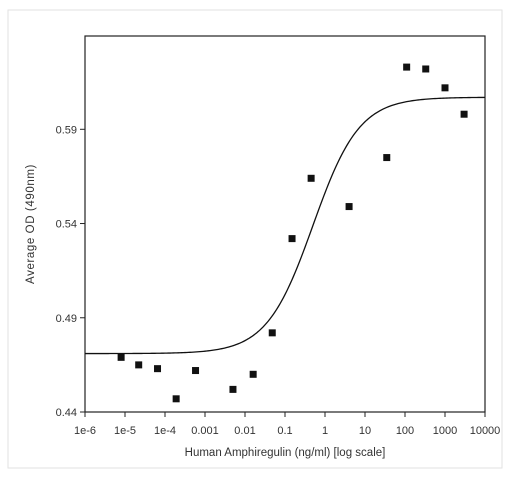 Image resolution: width=510 pixels, height=487 pixels. I want to click on x-axis: 1e-6 1e-5 1e-4 0.001 0.01 0.1 1 10 100 1000 10000, so click(287, 424).